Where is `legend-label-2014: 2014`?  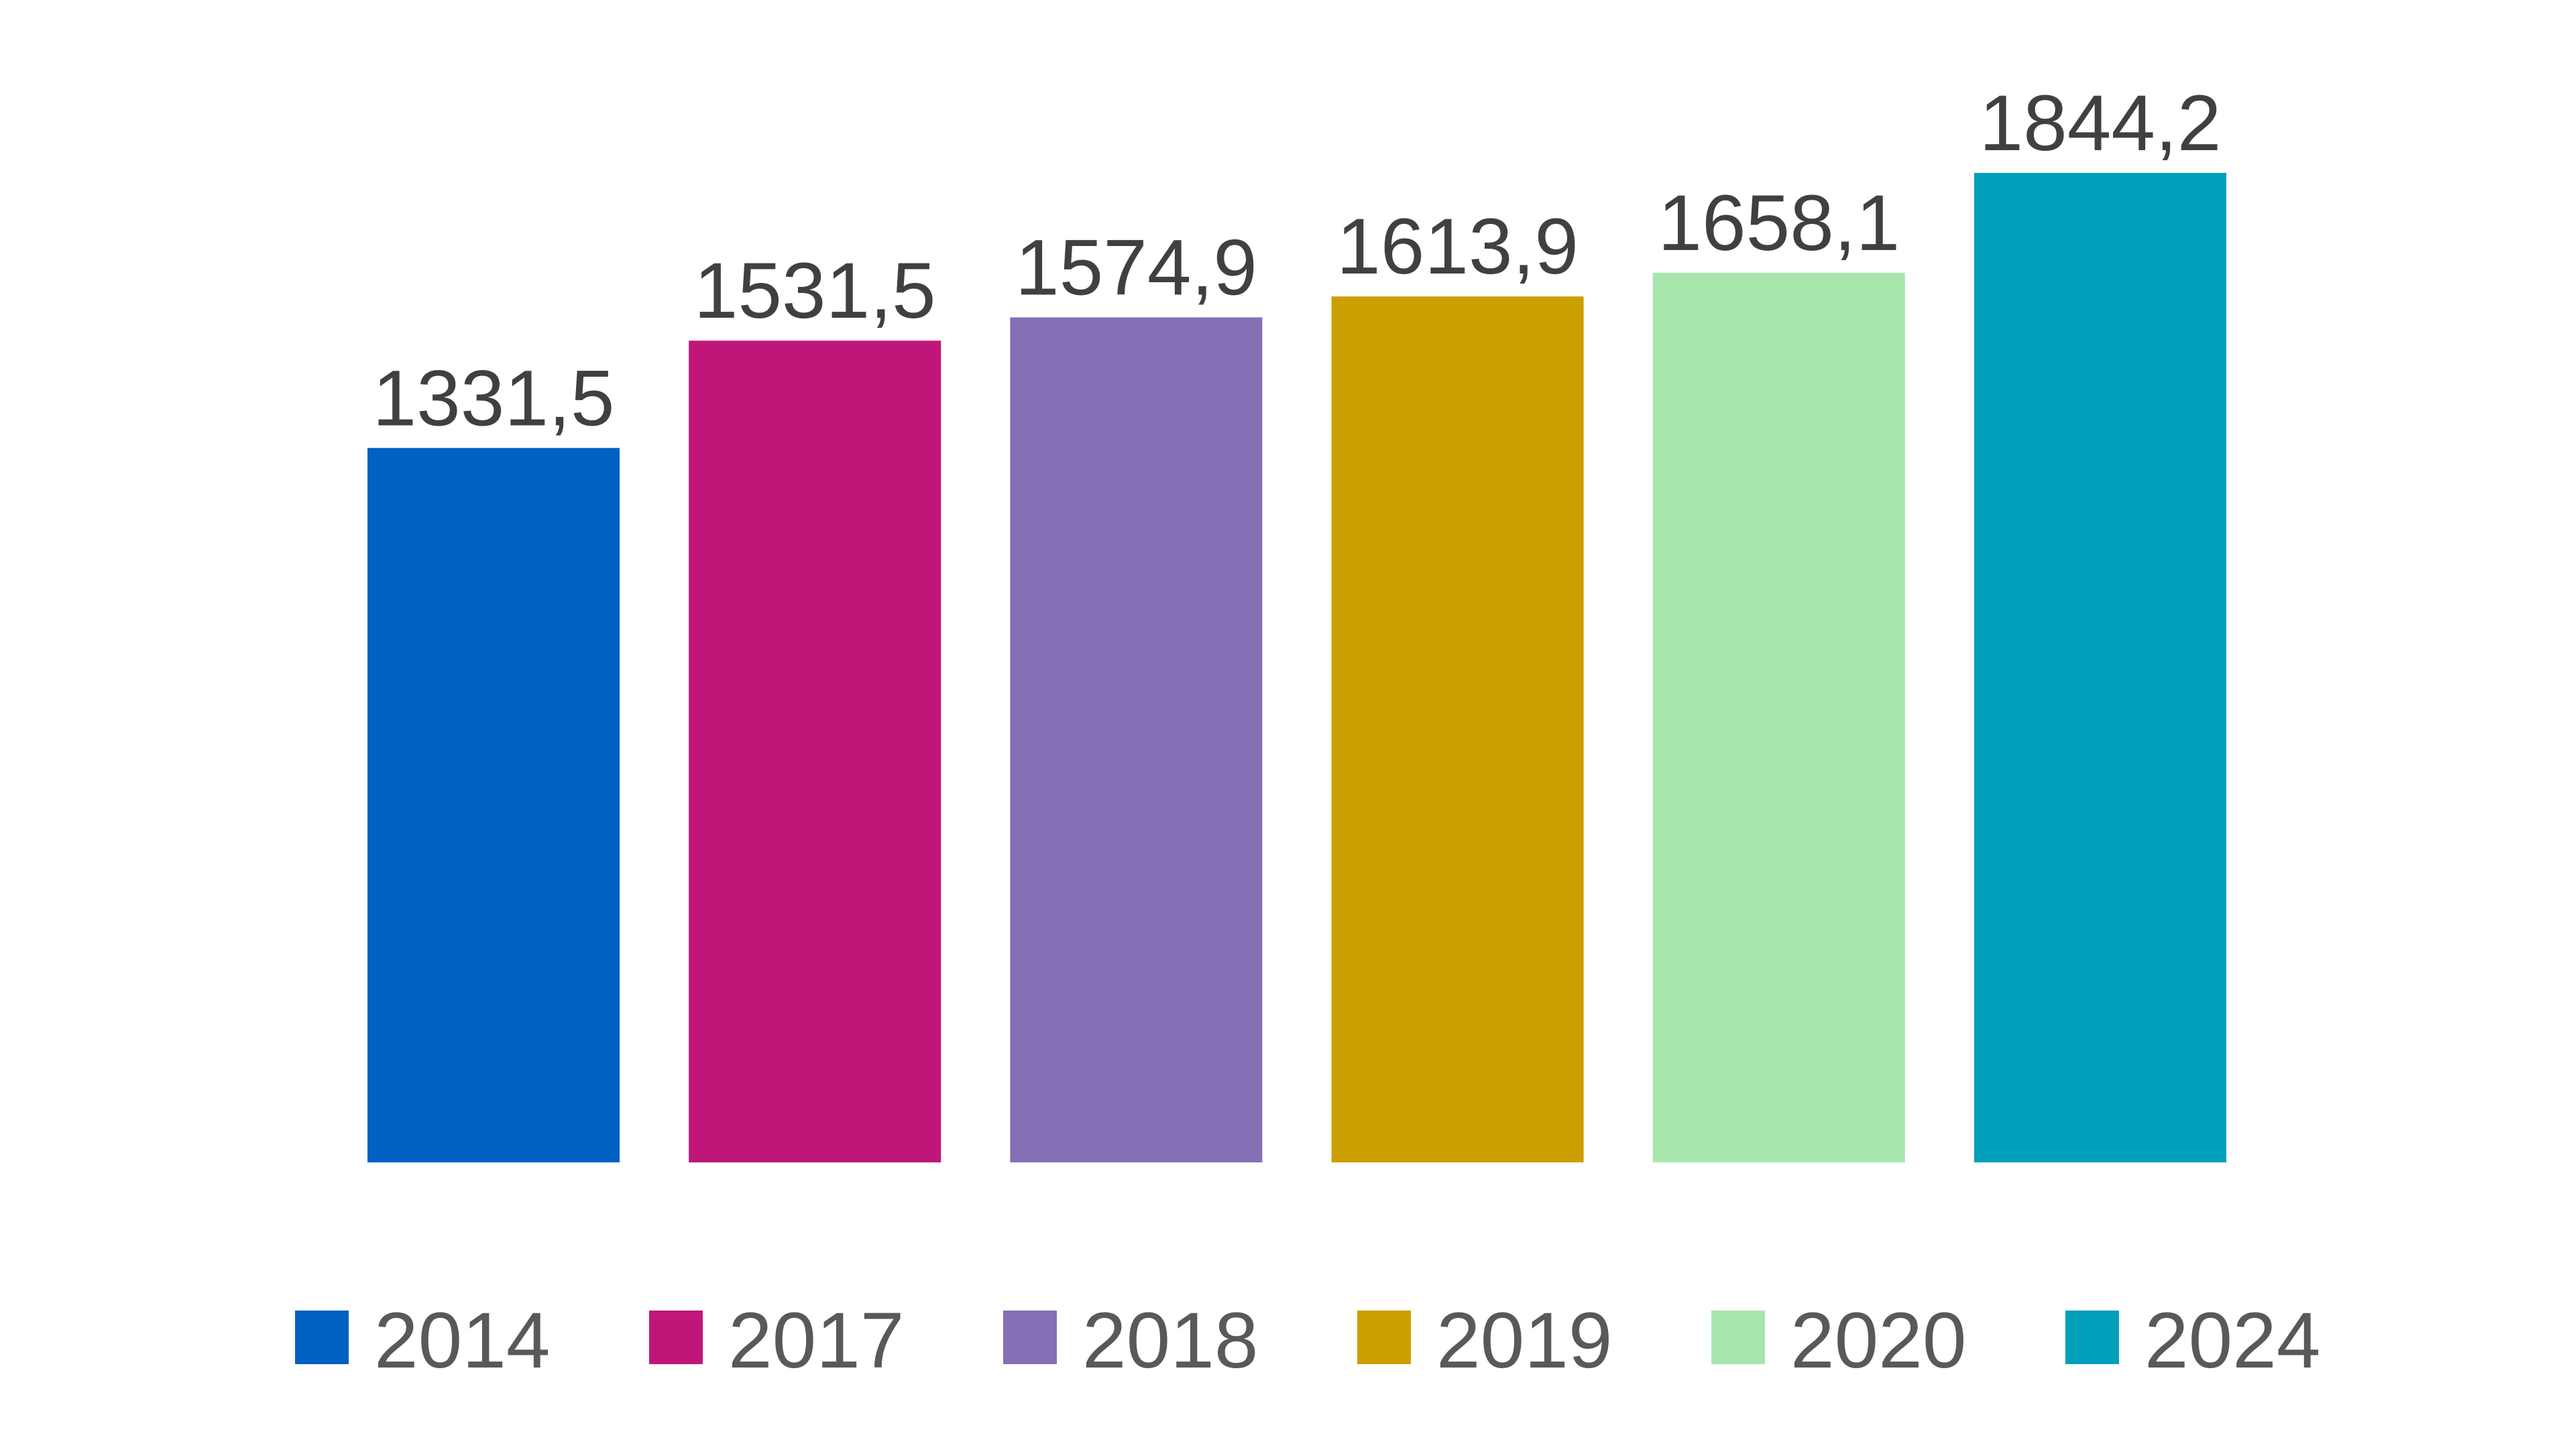 legend-label-2014: 2014 is located at coordinates (462, 1340).